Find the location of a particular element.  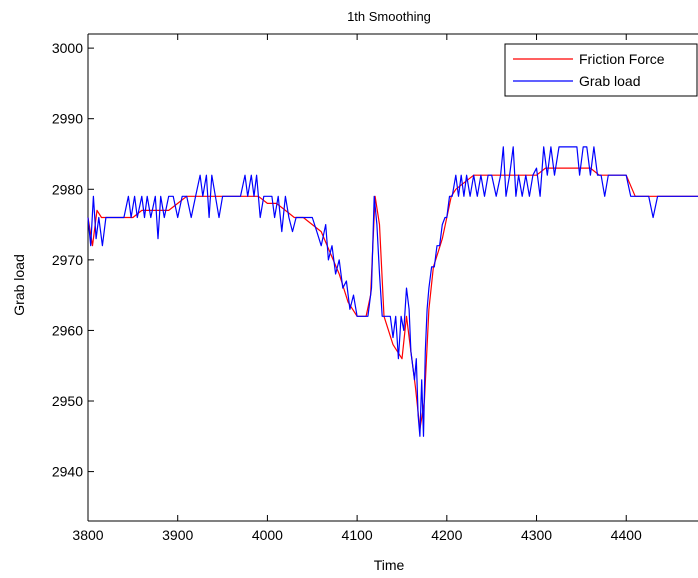

x-tick-label: 3900 is located at coordinates (177, 535).